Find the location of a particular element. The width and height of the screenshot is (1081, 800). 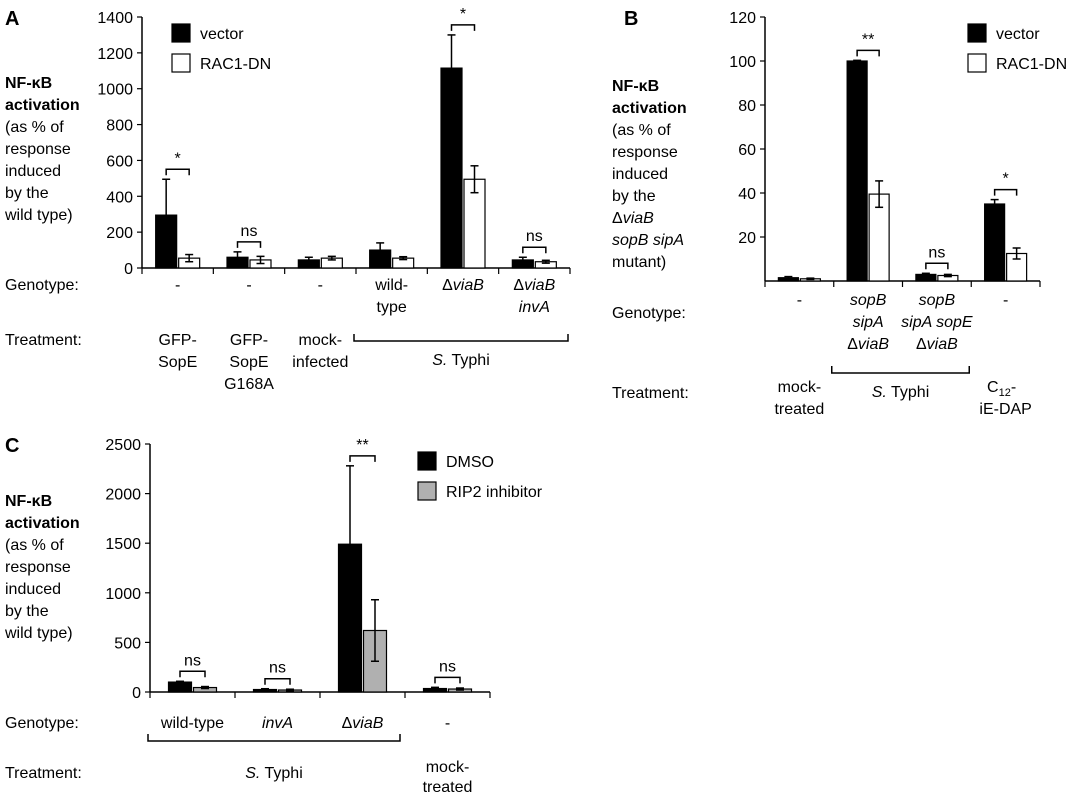

genotype-label: sipA is located at coordinates (868, 322).